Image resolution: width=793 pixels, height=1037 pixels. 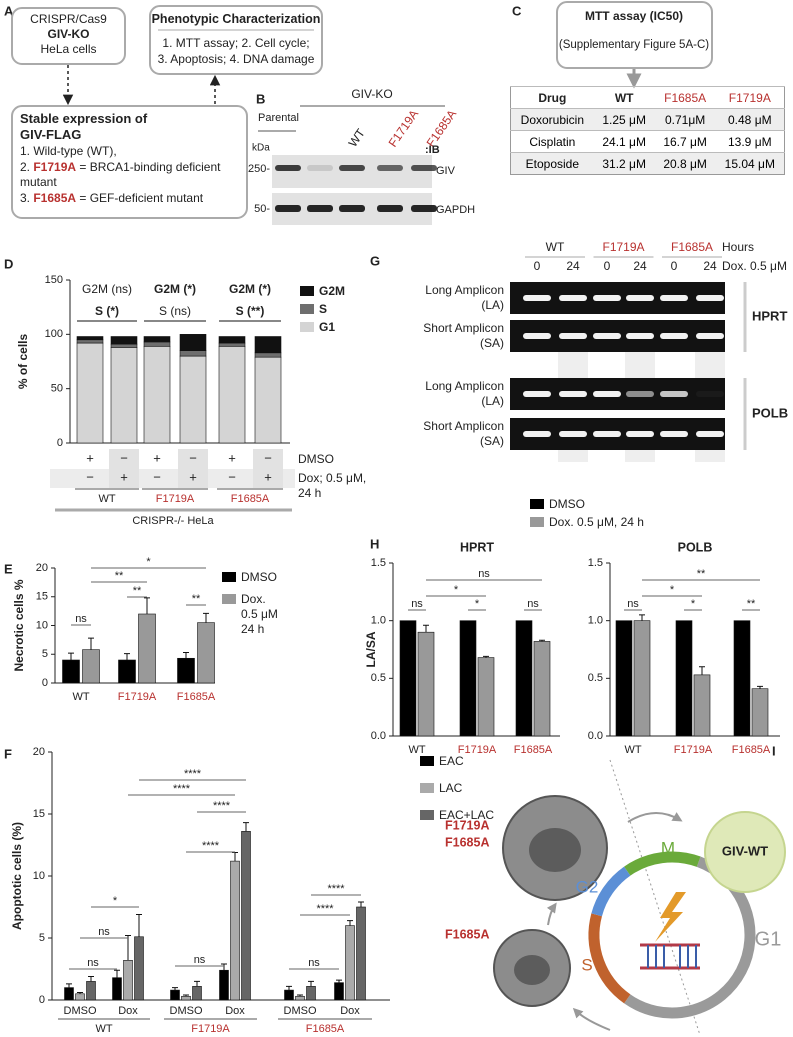 I want to click on legend-label: DMSO, so click(x=567, y=504).